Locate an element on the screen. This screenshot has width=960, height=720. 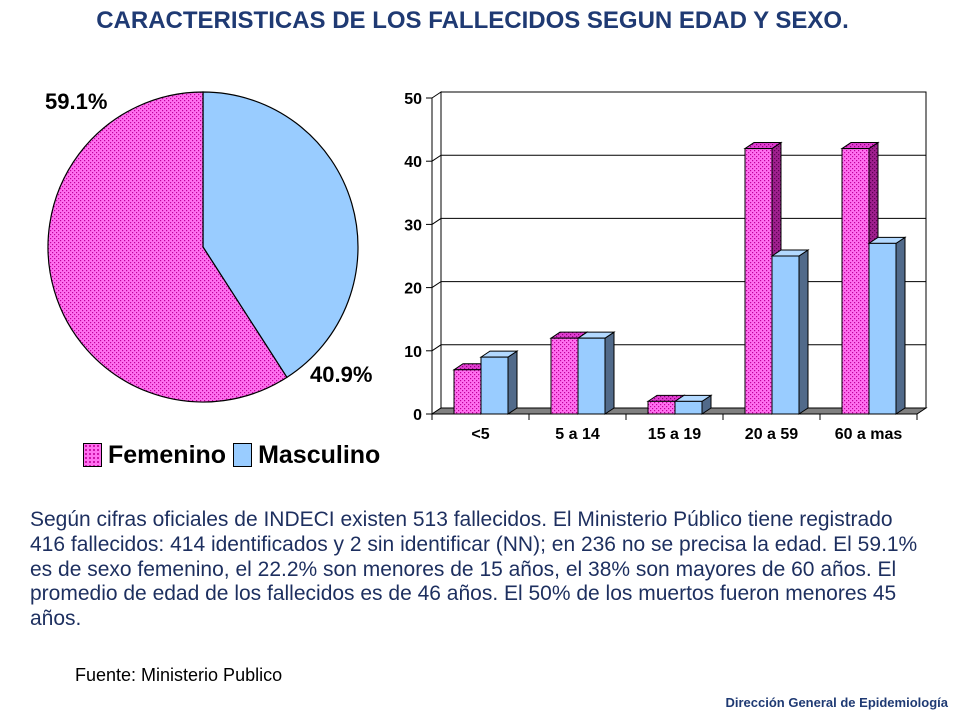
x-tick-label: 15 a 19 is located at coordinates (674, 434).